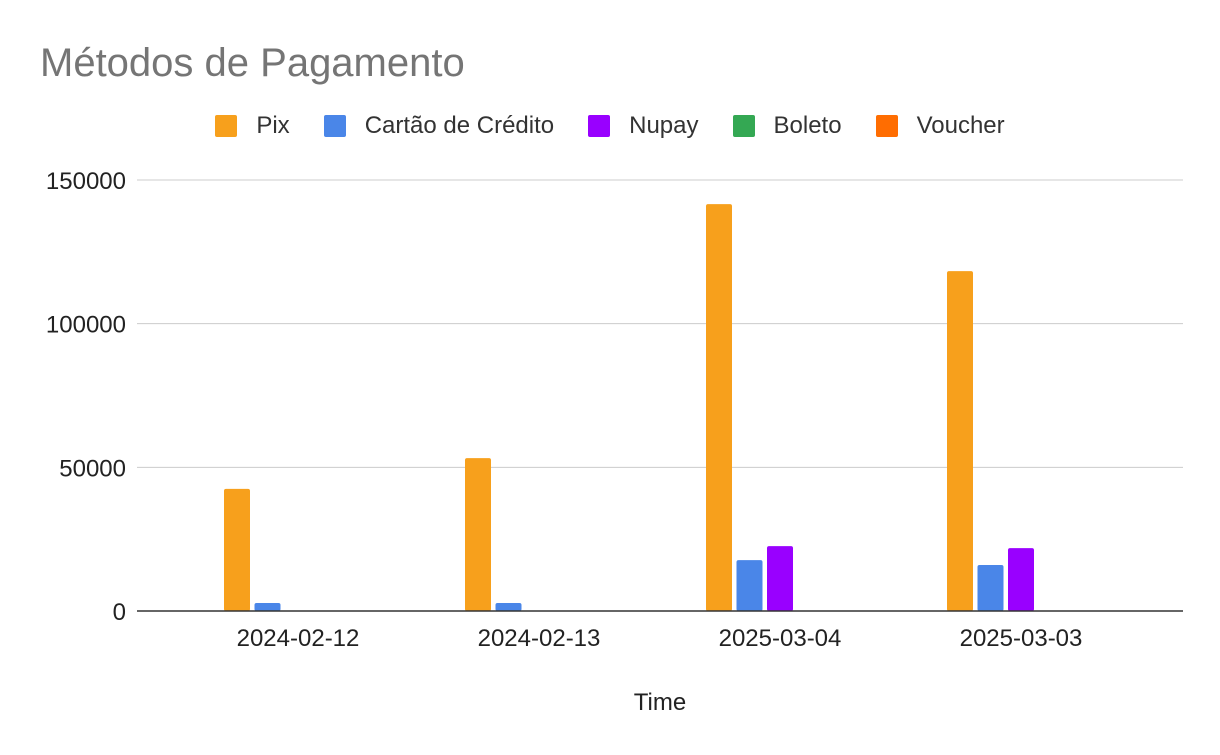 Image resolution: width=1220 pixels, height=755 pixels. I want to click on legend-label: Nupay, so click(664, 125).